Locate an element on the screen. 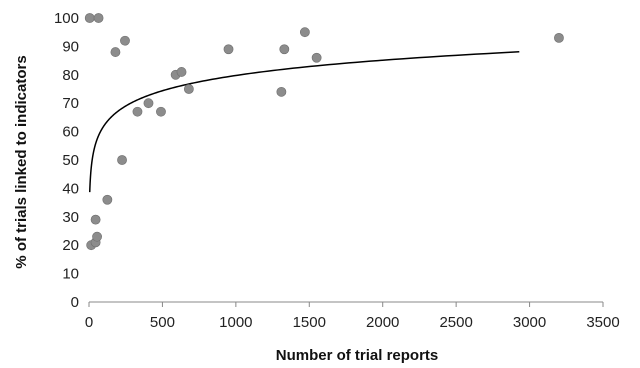 The height and width of the screenshot is (368, 640). y-tick-label: 30 is located at coordinates (70, 217).